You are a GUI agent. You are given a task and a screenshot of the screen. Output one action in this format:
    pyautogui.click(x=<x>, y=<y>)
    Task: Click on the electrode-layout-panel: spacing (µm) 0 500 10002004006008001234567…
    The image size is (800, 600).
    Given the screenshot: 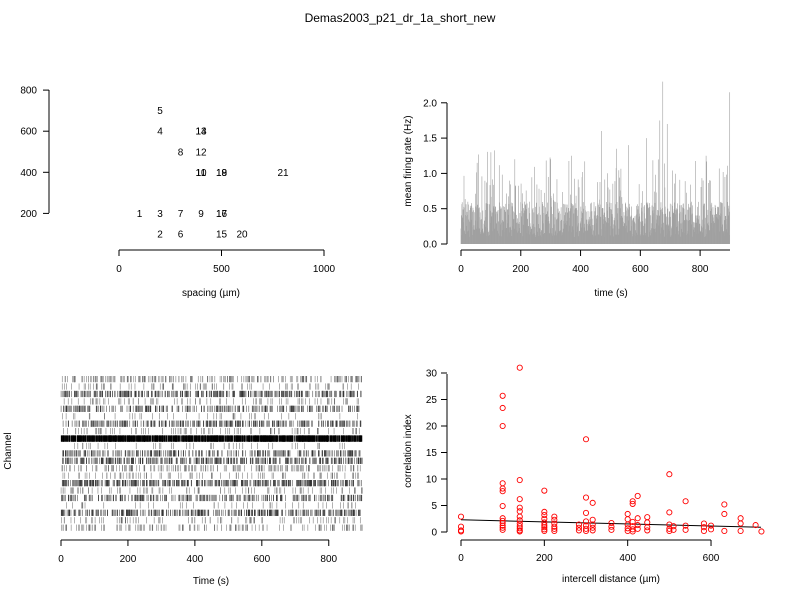 What is the action you would take?
    pyautogui.click(x=177, y=192)
    